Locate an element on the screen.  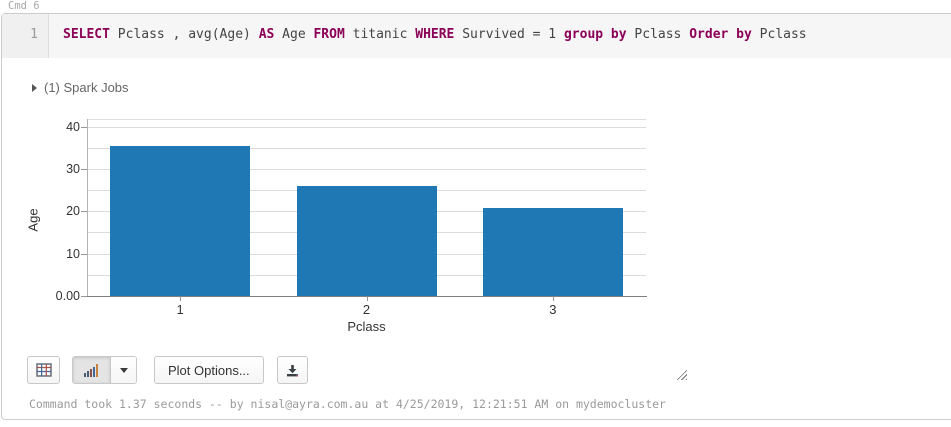
x-tick-label: 1 is located at coordinates (180, 309).